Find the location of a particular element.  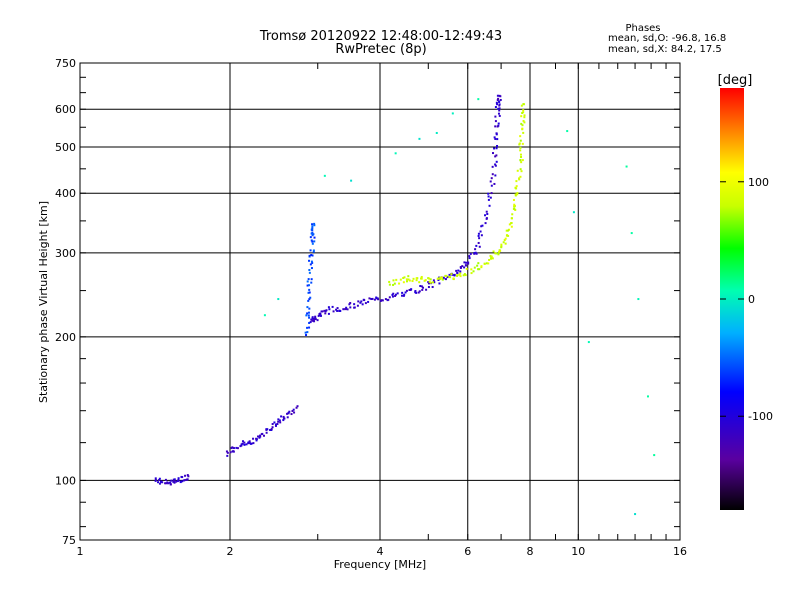

y-tick-label: 750 is located at coordinates (65, 63).